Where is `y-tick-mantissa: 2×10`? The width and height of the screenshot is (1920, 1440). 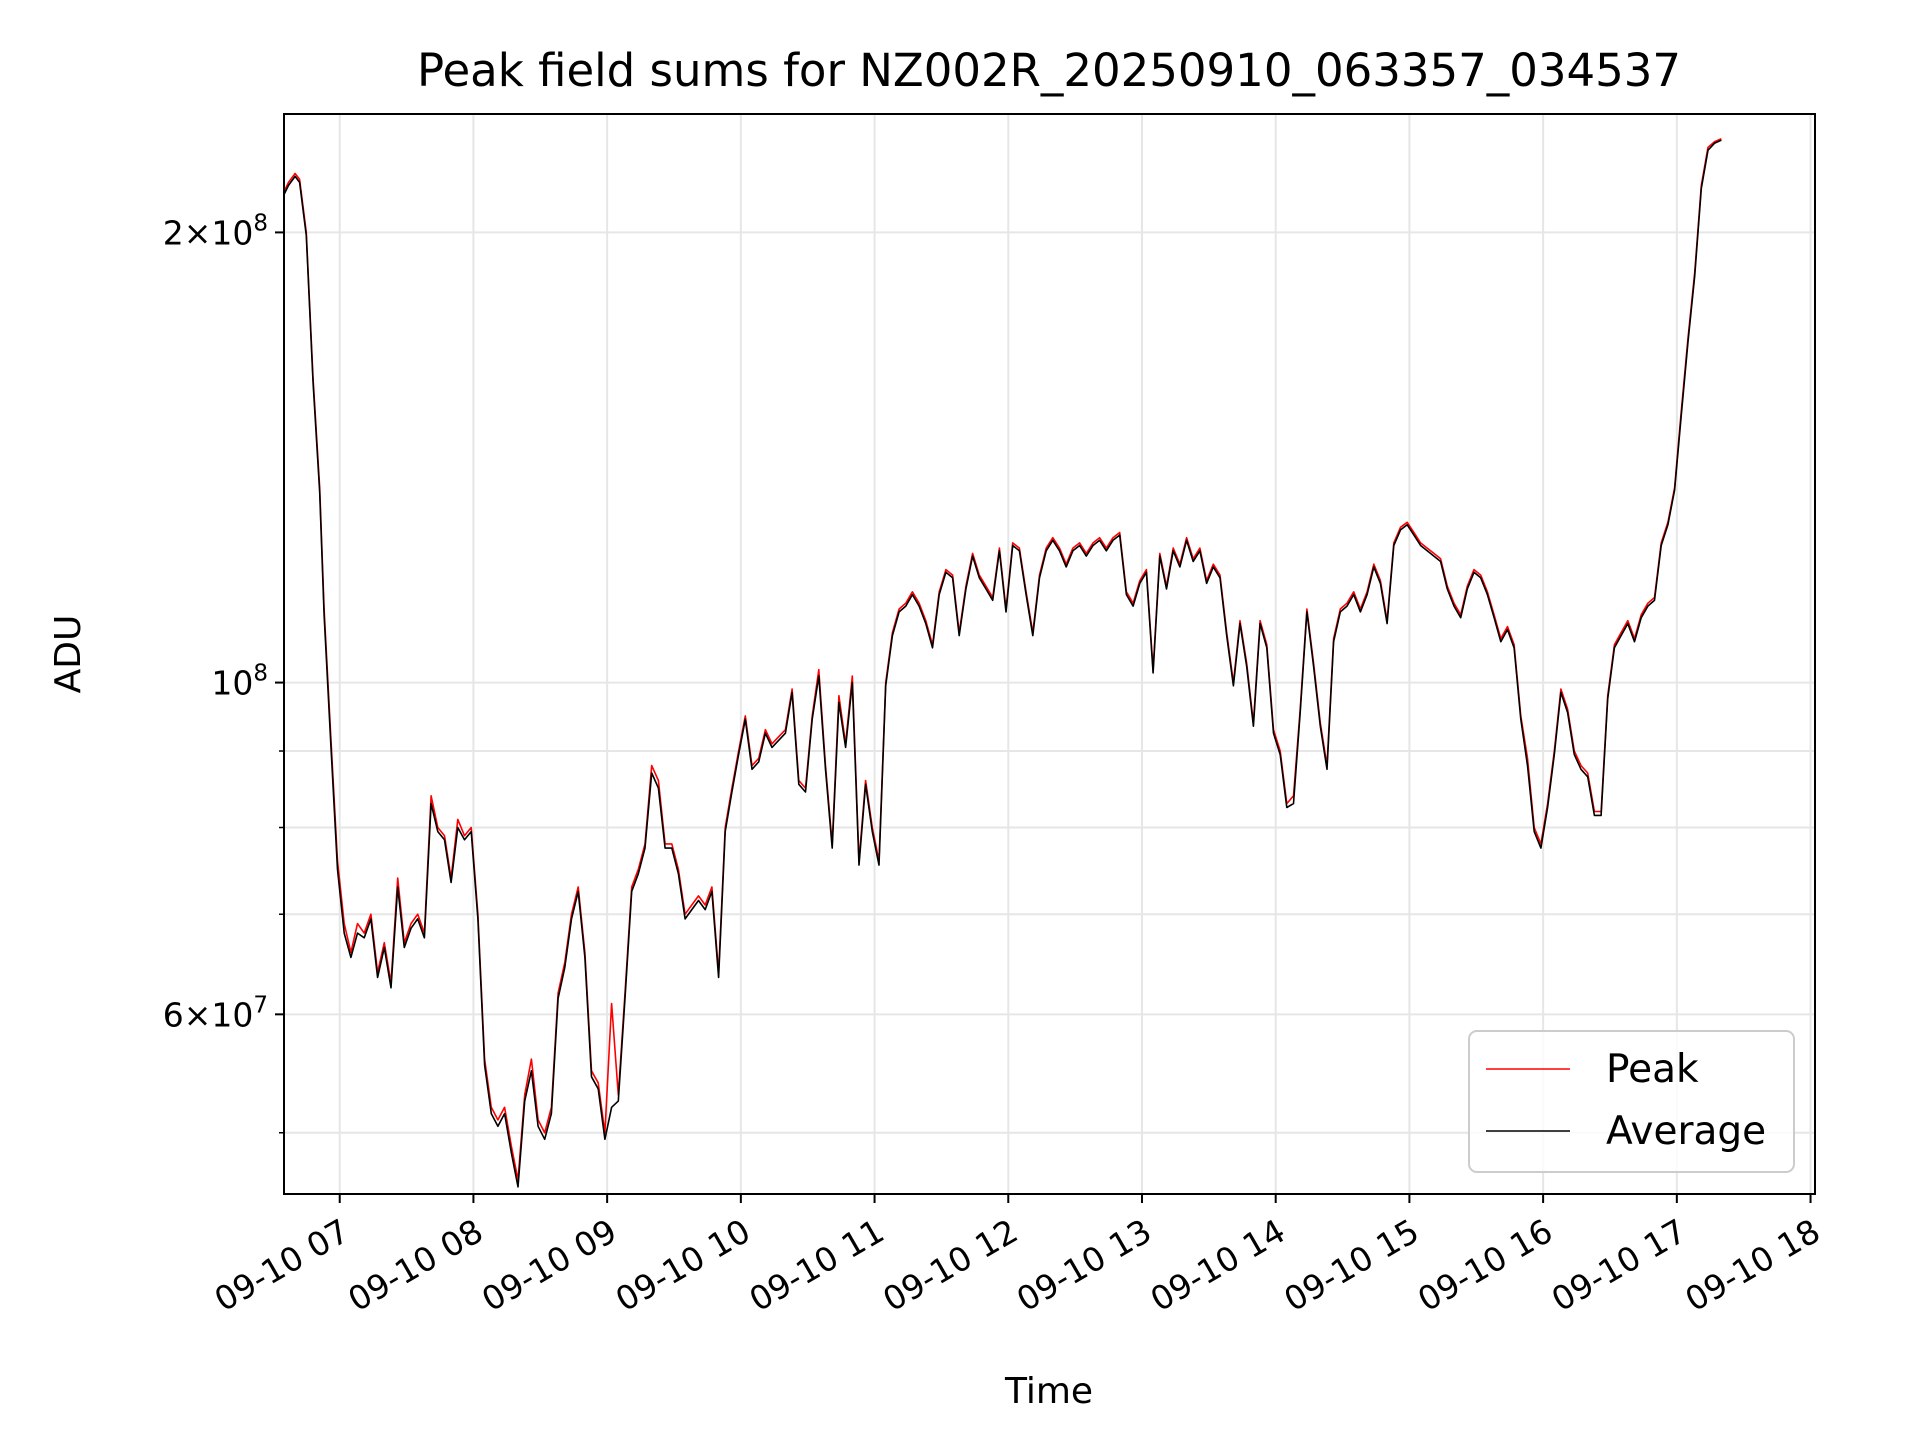 y-tick-mantissa: 2×10 is located at coordinates (208, 232).